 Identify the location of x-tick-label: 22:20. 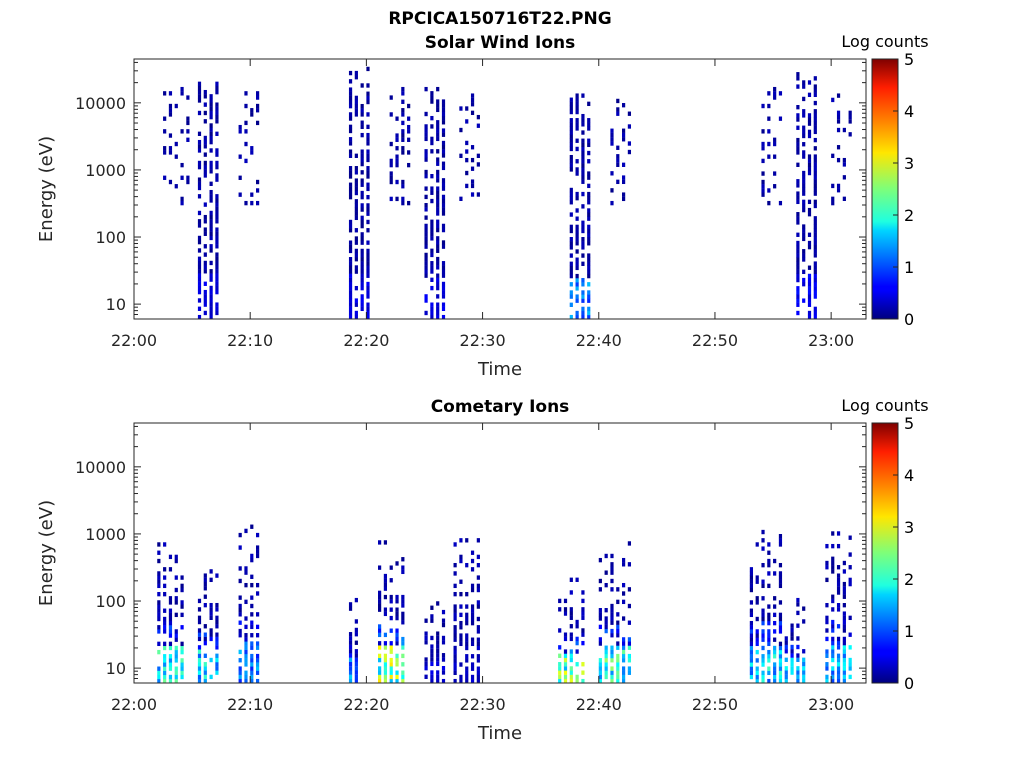
(366, 704).